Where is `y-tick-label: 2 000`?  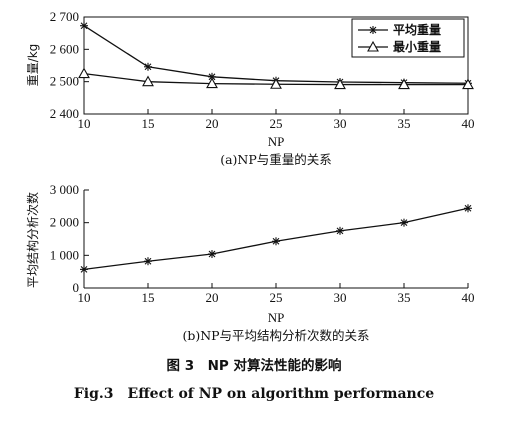
y-tick-label: 2 000 is located at coordinates (64, 222).